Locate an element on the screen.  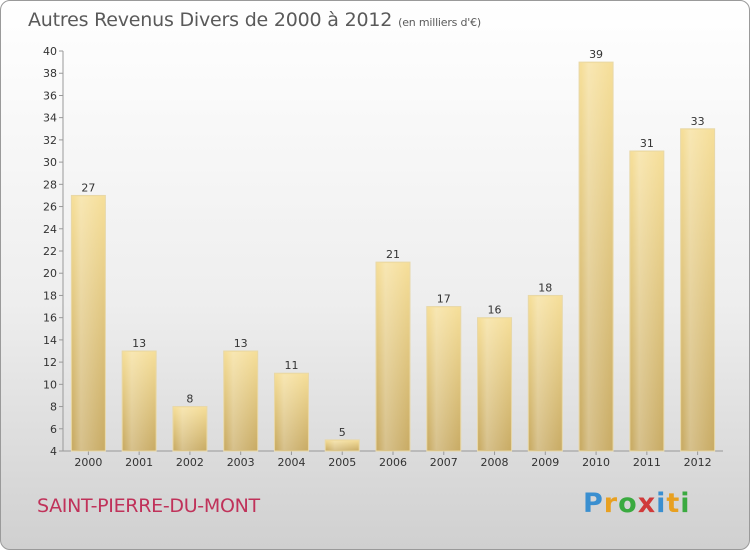
y-tick-label: 16 is located at coordinates (50, 318).